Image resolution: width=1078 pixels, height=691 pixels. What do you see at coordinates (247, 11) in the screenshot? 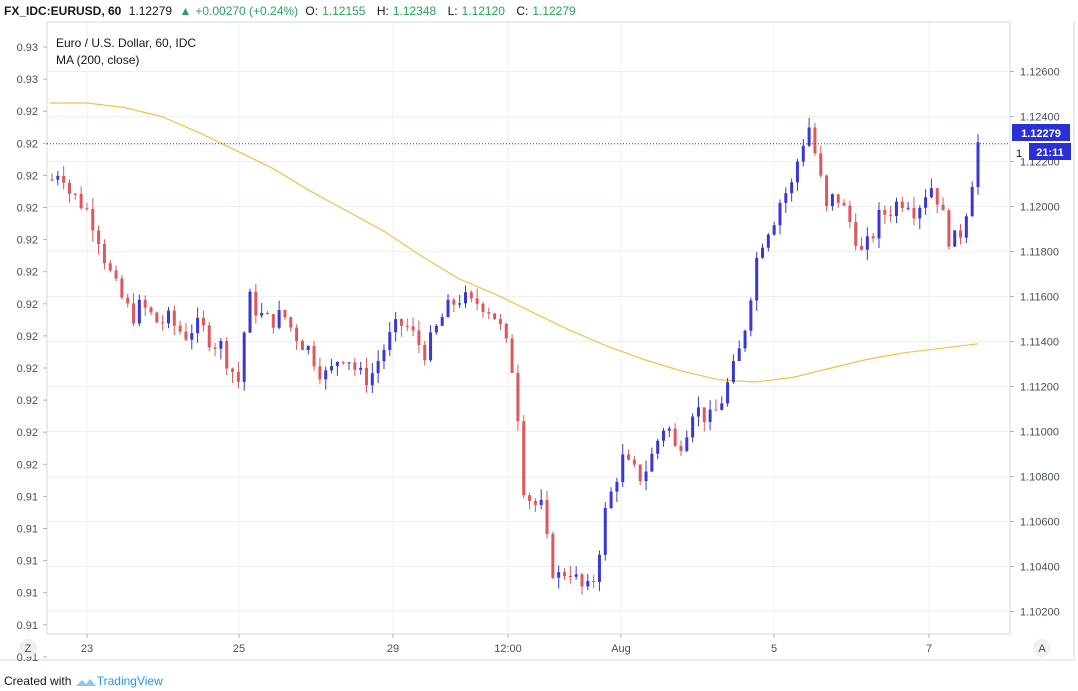
I see `change-value: +0.00270 (+0.24%)` at bounding box center [247, 11].